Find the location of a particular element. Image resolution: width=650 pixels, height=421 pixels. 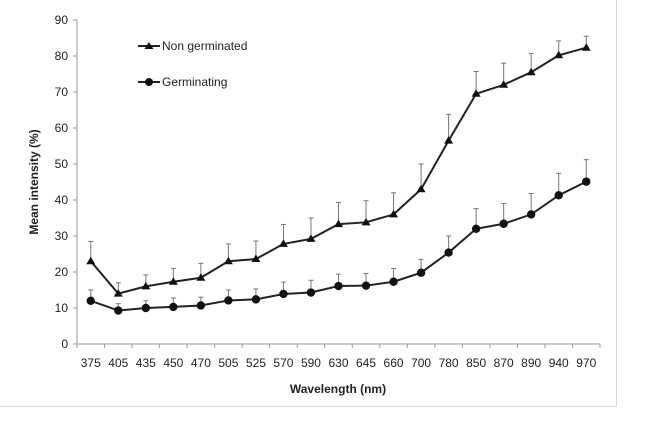

y-tick-label: 20 is located at coordinates (62, 272).